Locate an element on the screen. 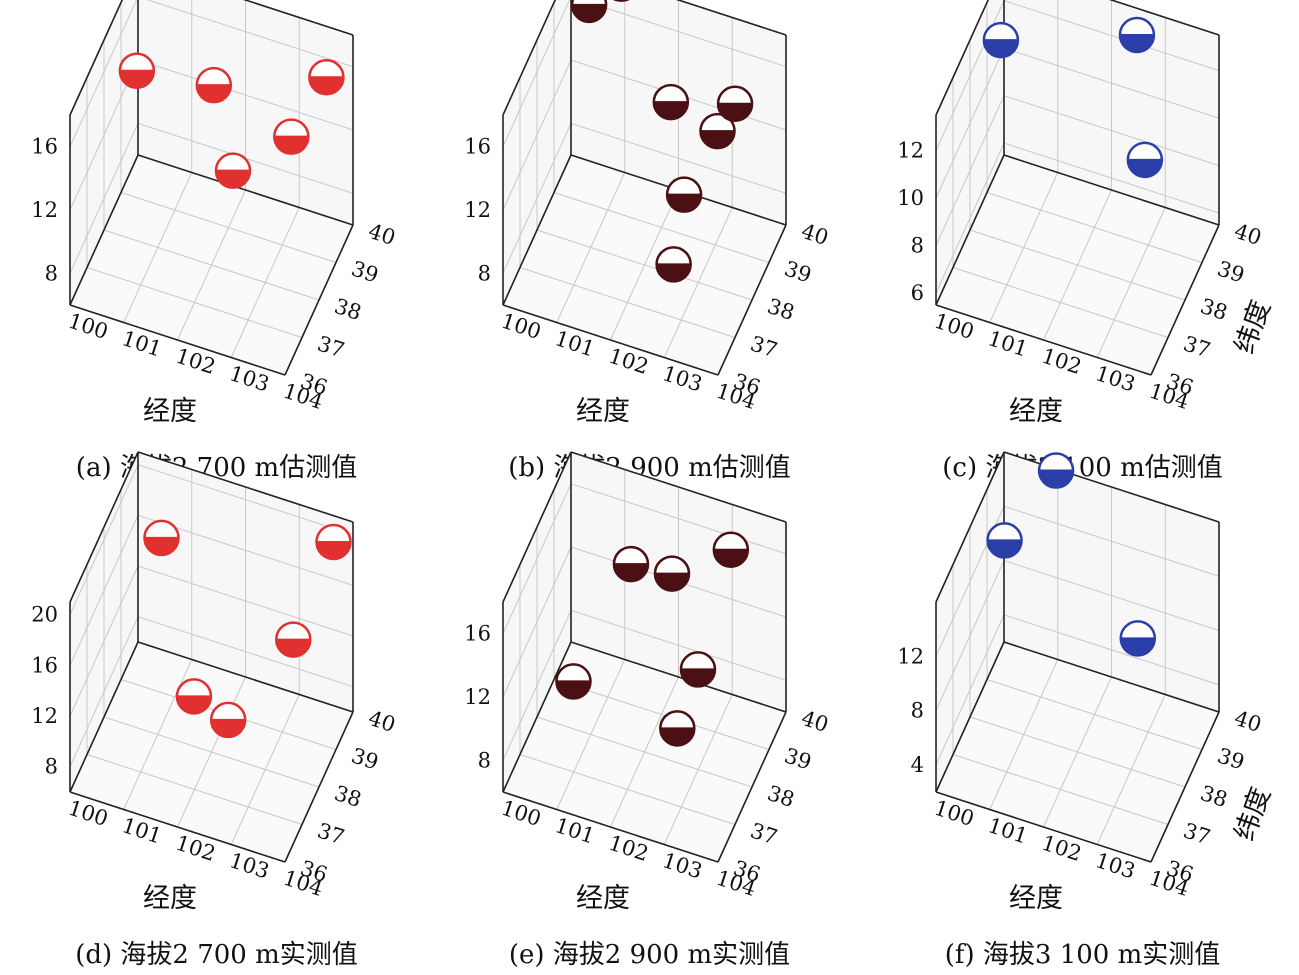 The height and width of the screenshot is (975, 1299). z-tick-label: 4 is located at coordinates (917, 765).